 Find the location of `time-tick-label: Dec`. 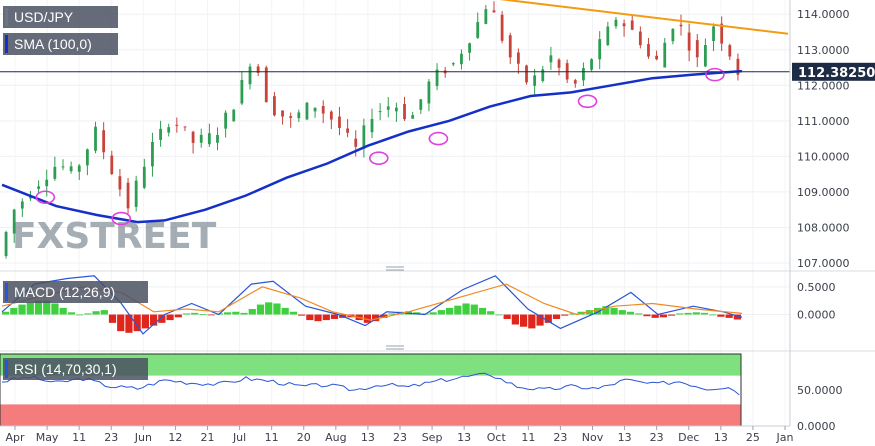

time-tick-label: Dec is located at coordinates (688, 437).